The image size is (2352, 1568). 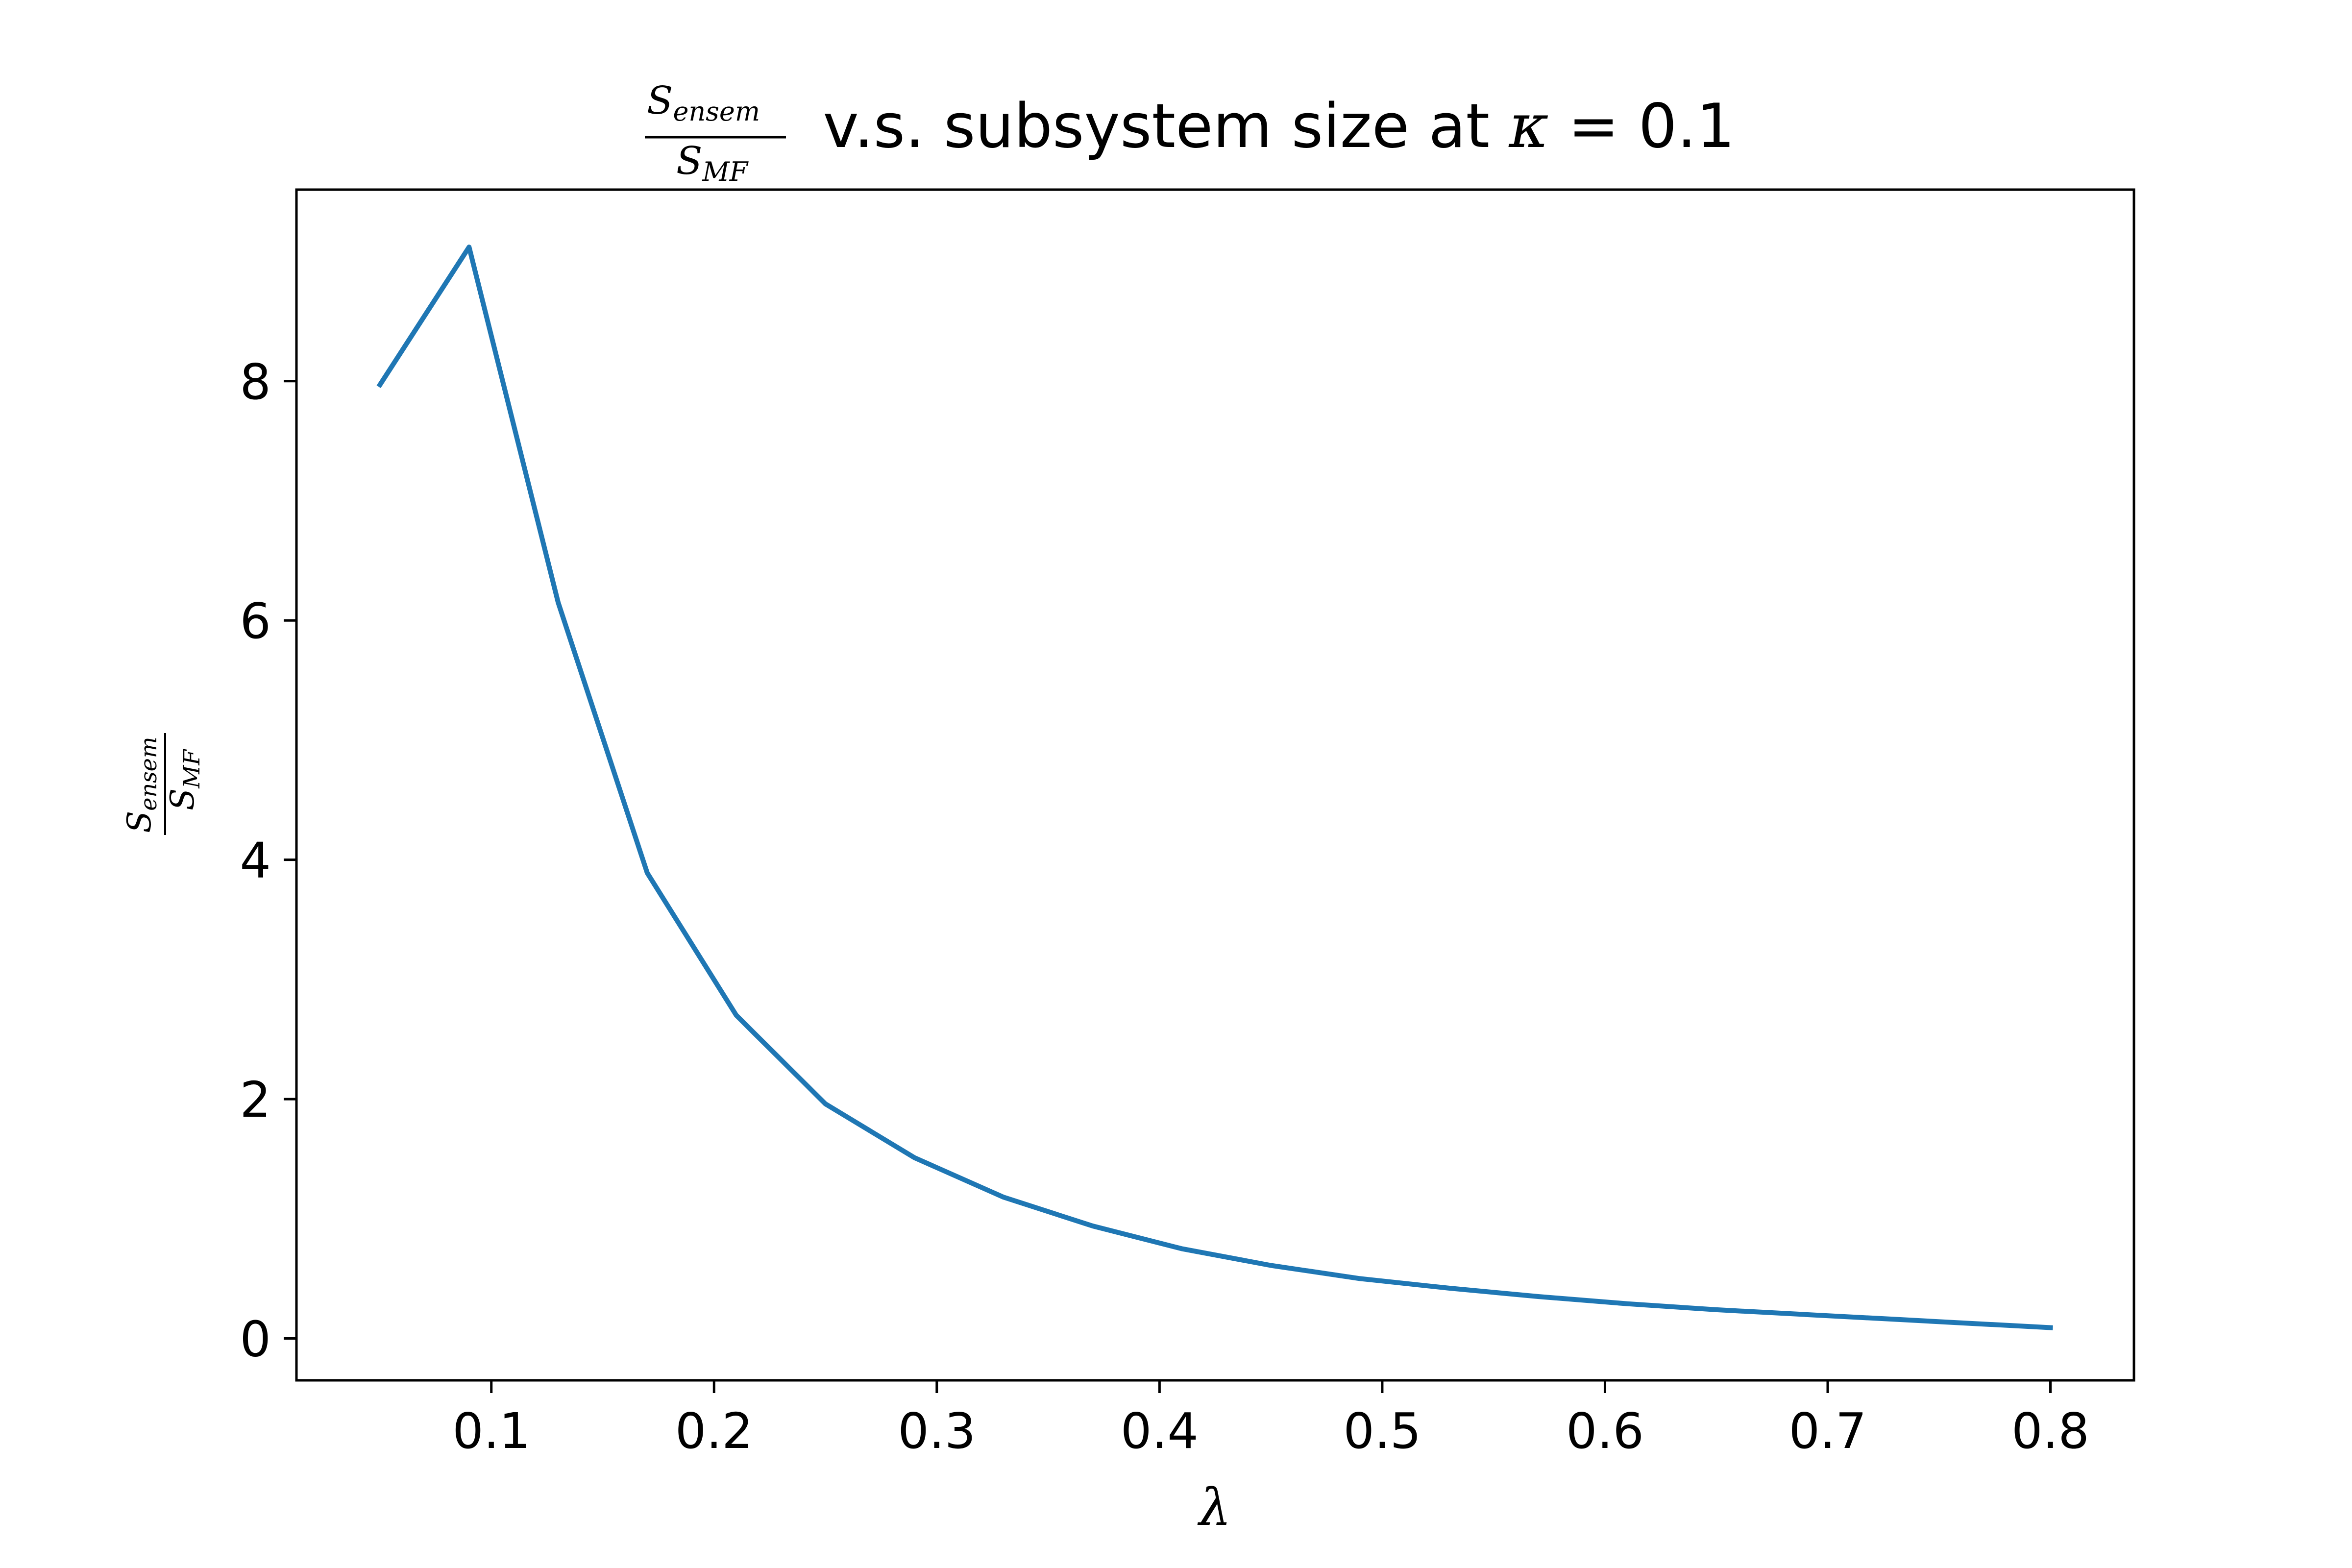 What do you see at coordinates (141, 784) in the screenshot?
I see `y-label-numerator: Sensem` at bounding box center [141, 784].